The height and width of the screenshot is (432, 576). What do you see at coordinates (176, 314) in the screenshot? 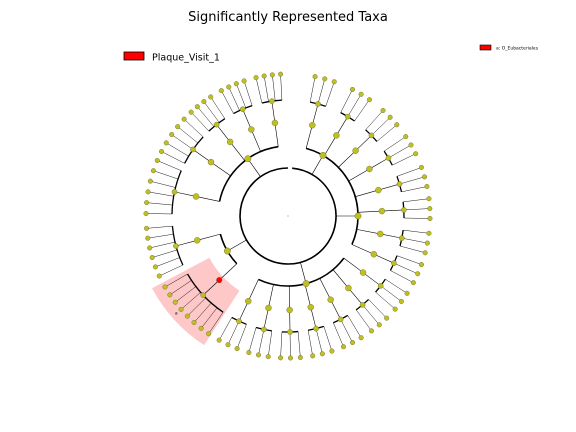
I see `clade-highlight-label: a` at bounding box center [176, 314].